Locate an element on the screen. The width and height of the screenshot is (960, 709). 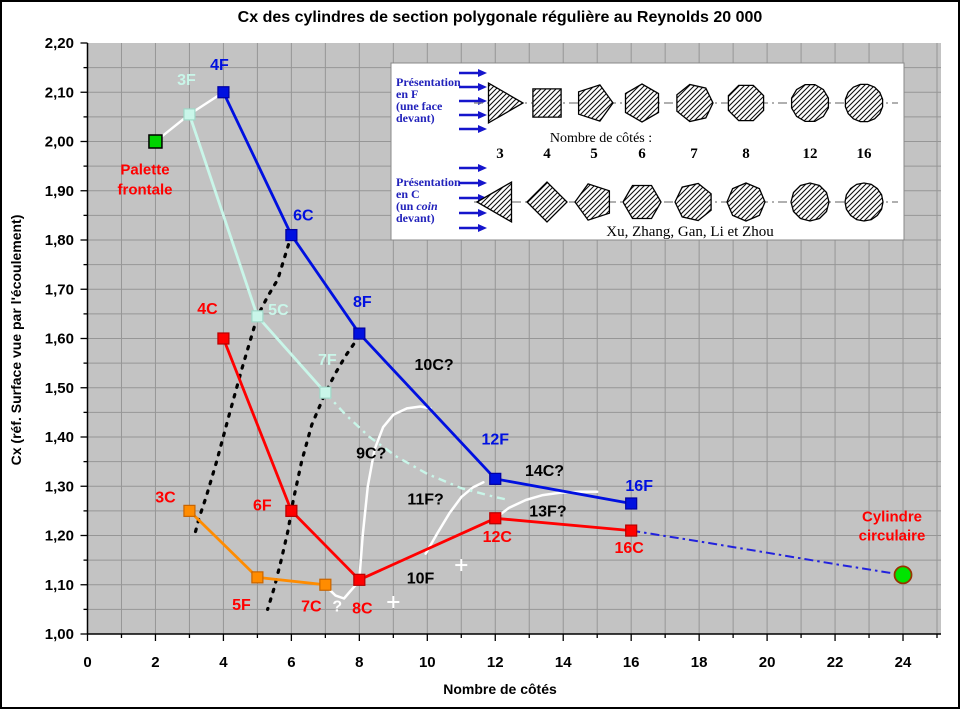
x-tick-label: 20 is located at coordinates (767, 662).